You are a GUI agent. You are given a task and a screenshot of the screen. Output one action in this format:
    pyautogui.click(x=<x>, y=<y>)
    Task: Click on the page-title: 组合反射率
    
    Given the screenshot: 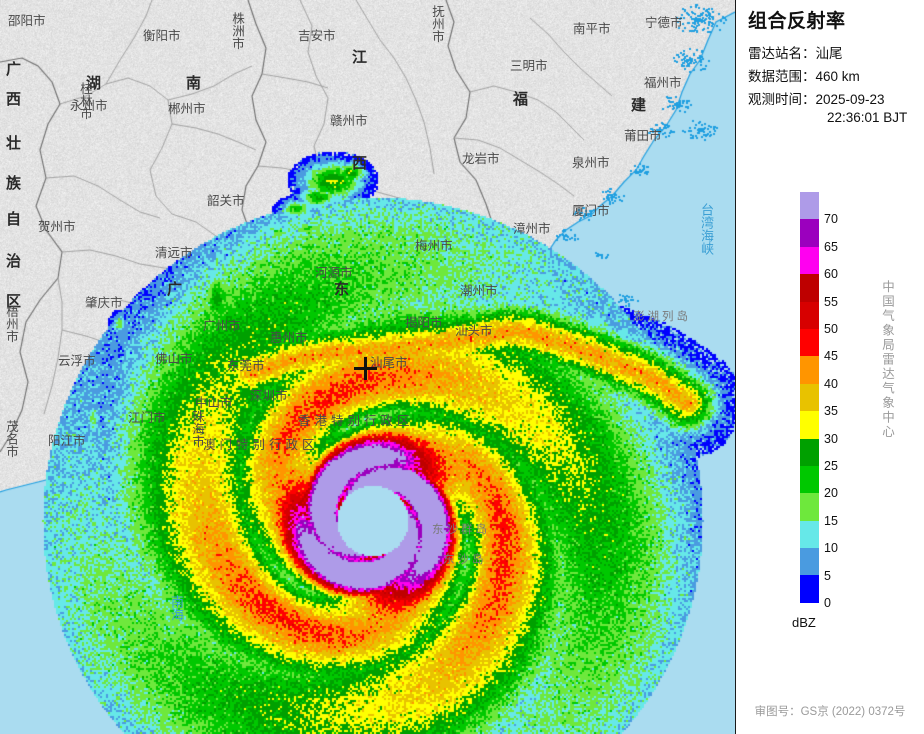 What is the action you would take?
    pyautogui.click(x=797, y=21)
    